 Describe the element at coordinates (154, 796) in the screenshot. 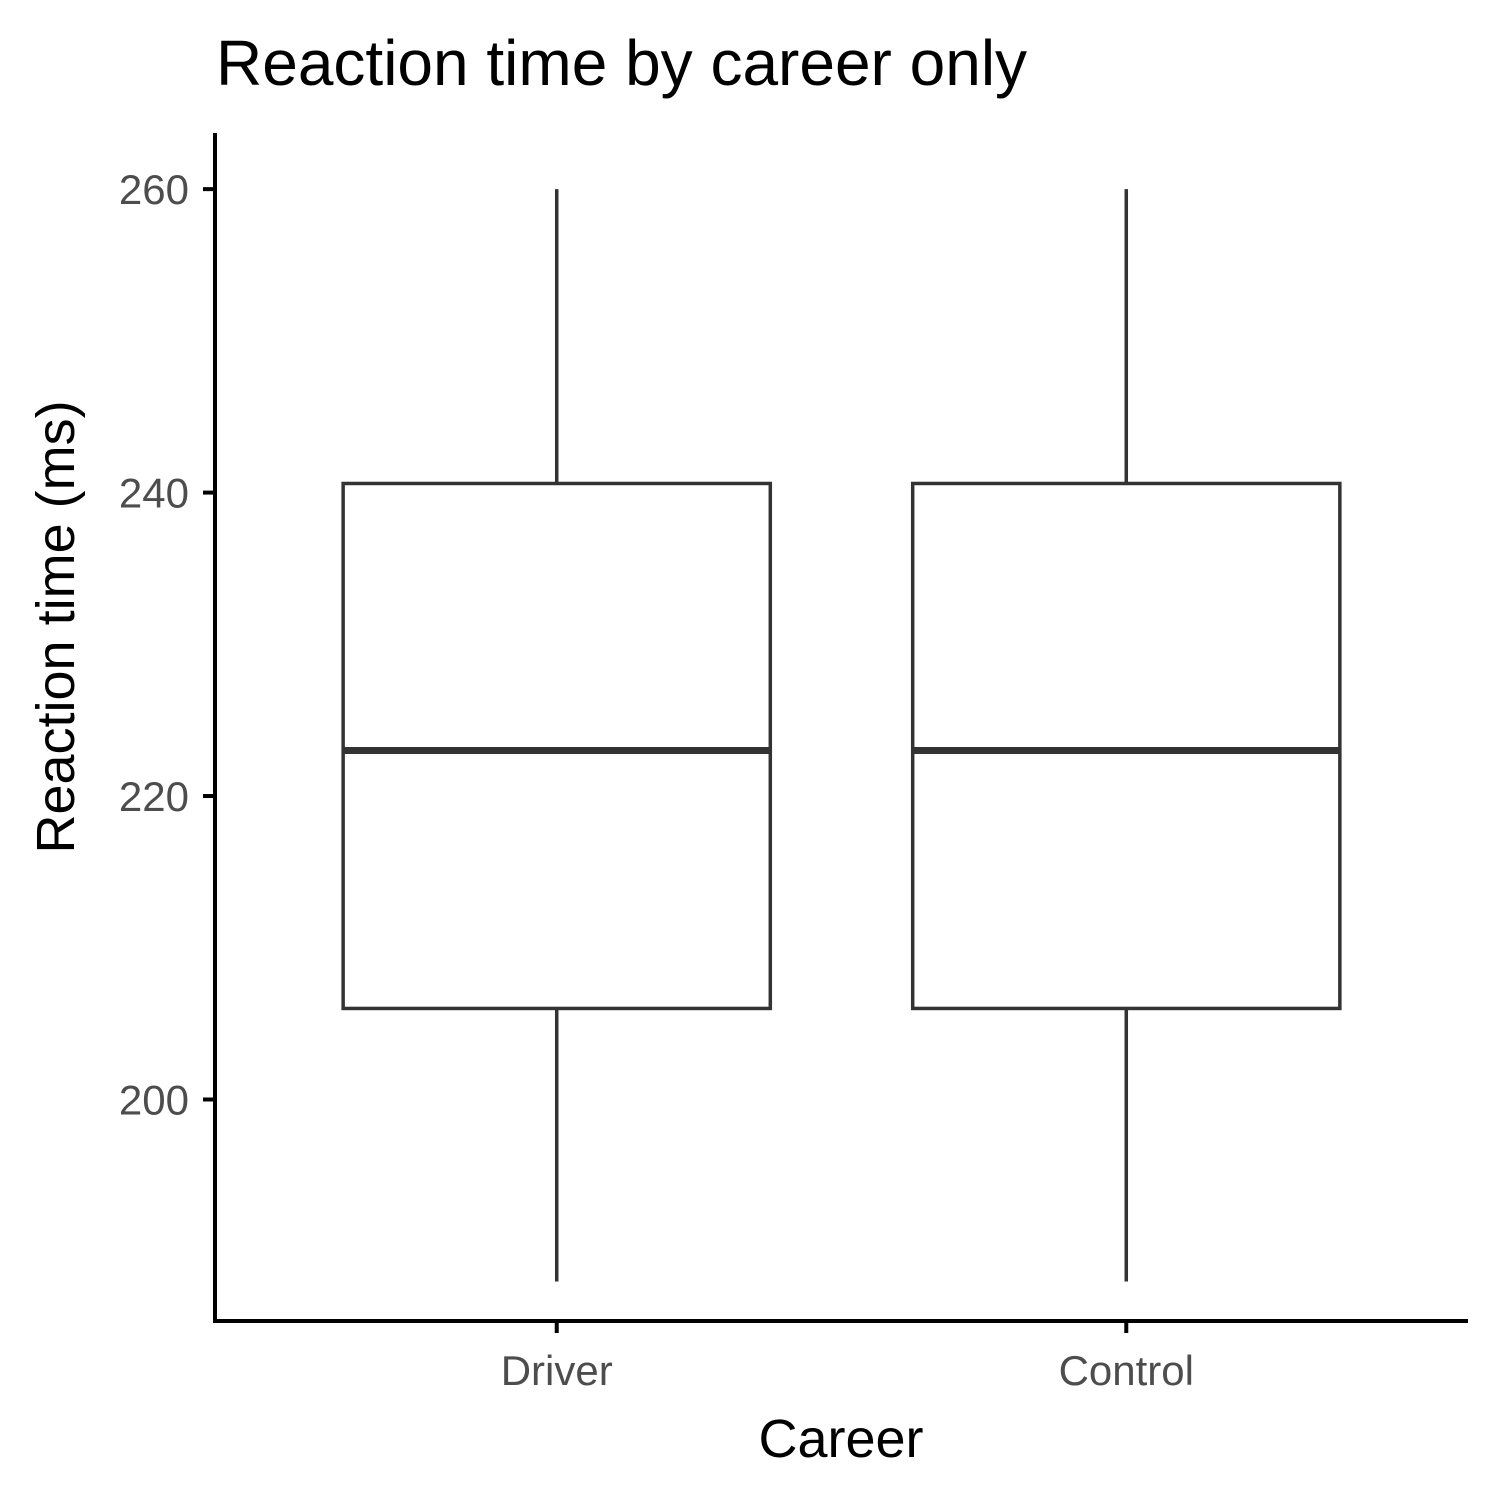

I see `y-tick-label-220: 220` at that location.